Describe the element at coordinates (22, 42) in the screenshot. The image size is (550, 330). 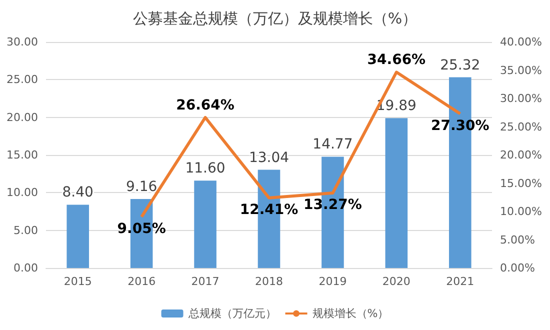
I see `y-tick-label: 30.00` at that location.